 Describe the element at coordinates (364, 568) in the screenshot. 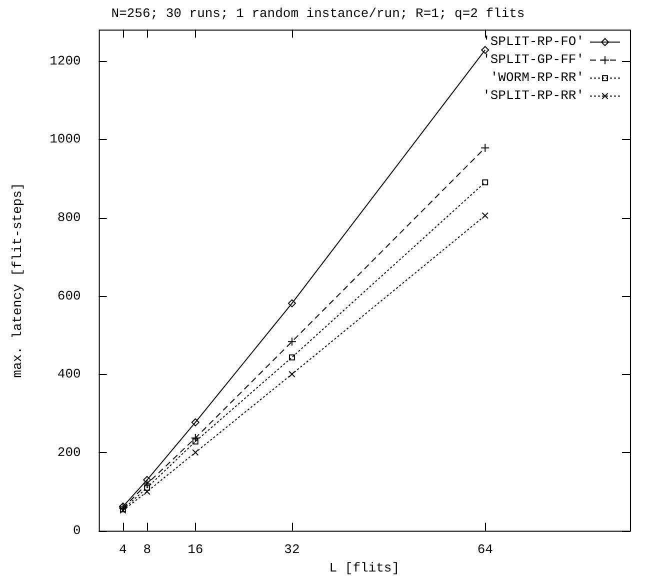

I see `x-axis-title: L [flits]` at that location.